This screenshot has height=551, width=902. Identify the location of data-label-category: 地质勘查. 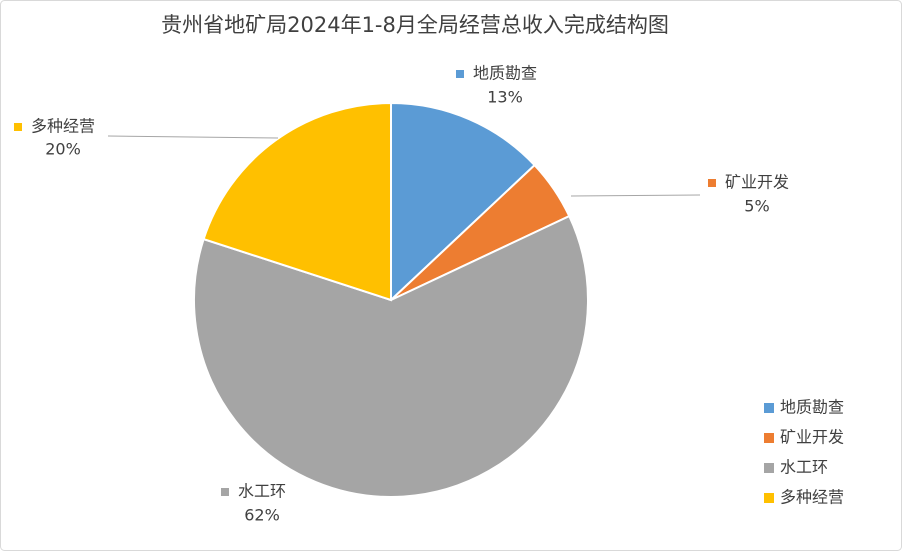
(505, 73).